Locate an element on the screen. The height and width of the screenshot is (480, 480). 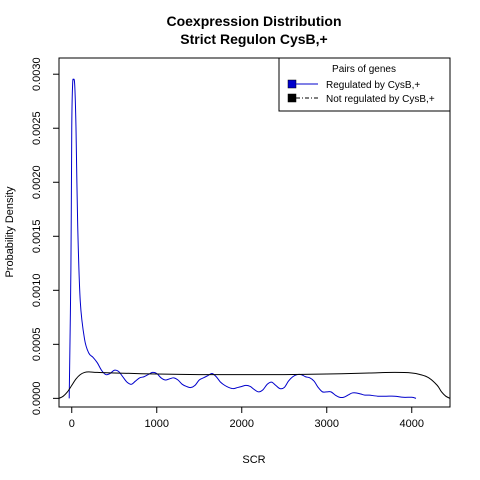
x-axis: 0 1000 2000 3000 4000 is located at coordinates (246, 418).